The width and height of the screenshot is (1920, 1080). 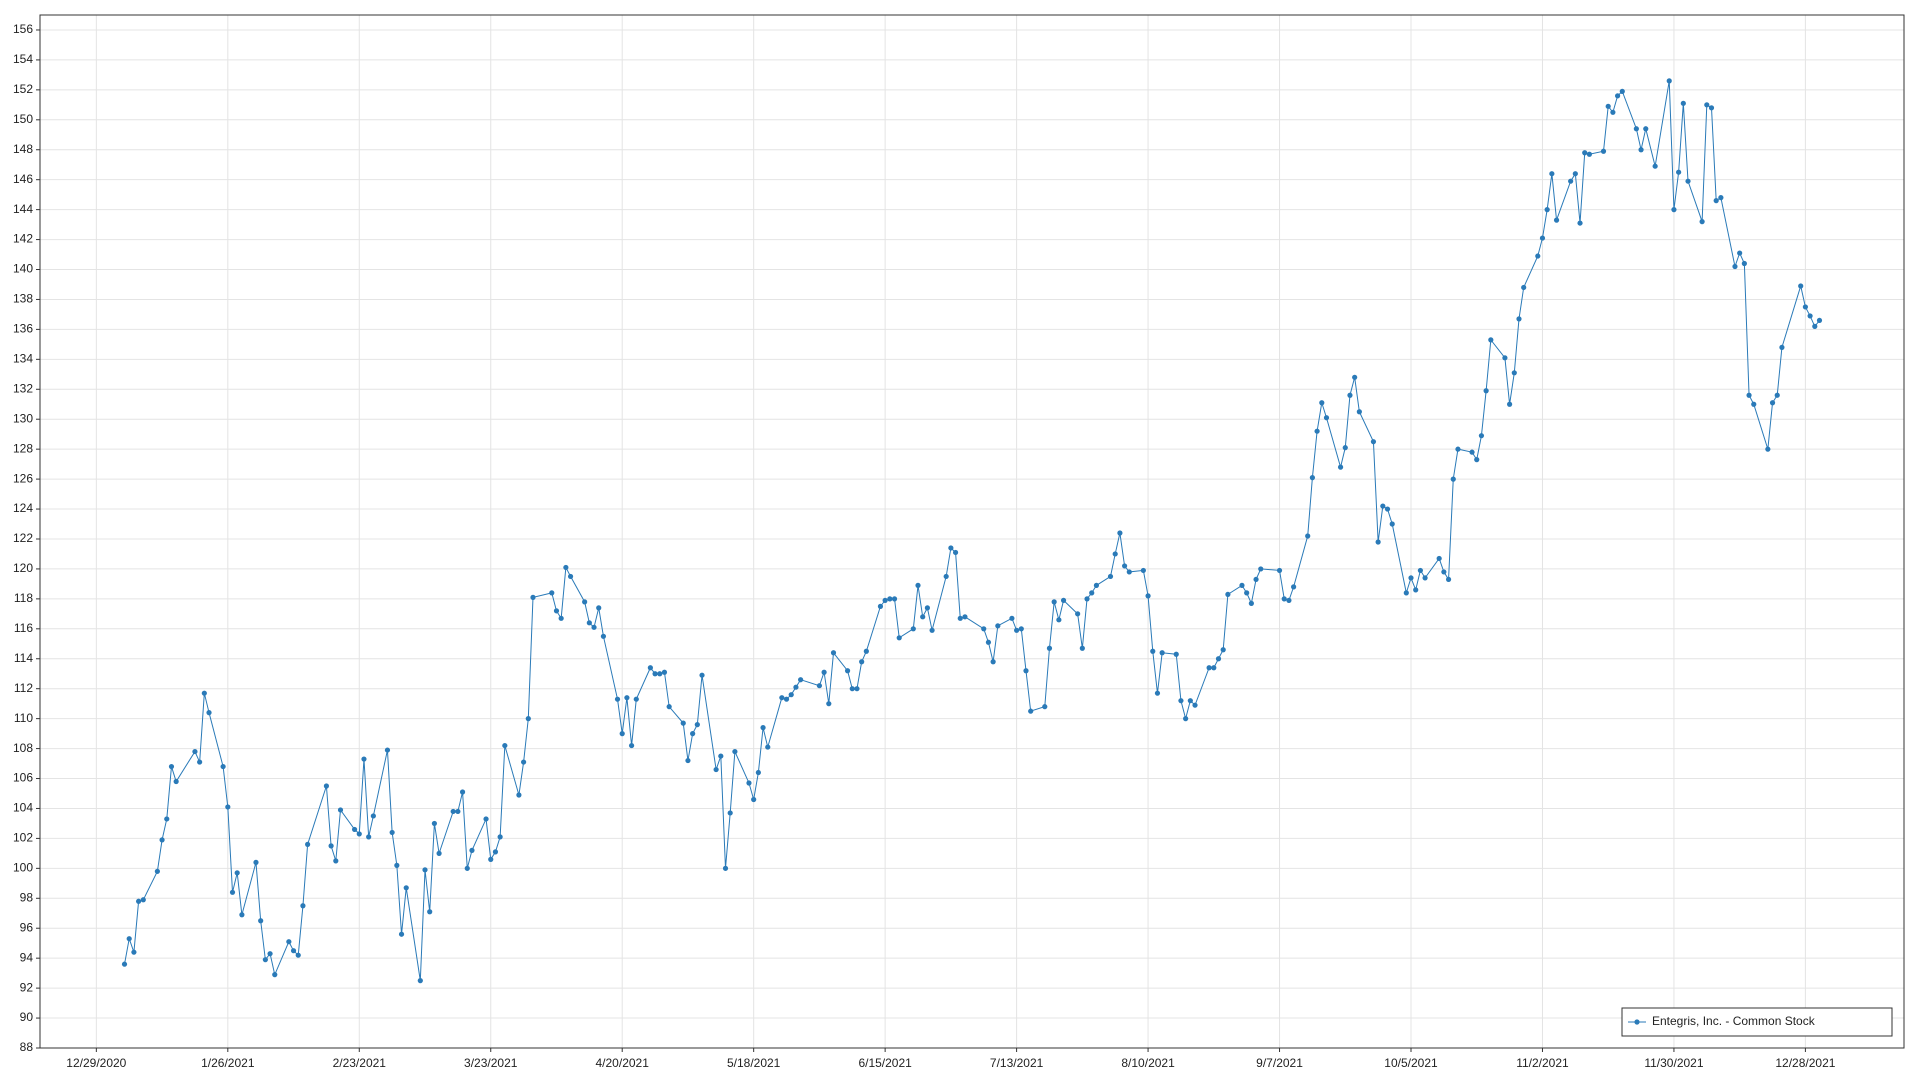 What do you see at coordinates (1673, 1063) in the screenshot?
I see `x-tick-label: 11/30/2021` at bounding box center [1673, 1063].